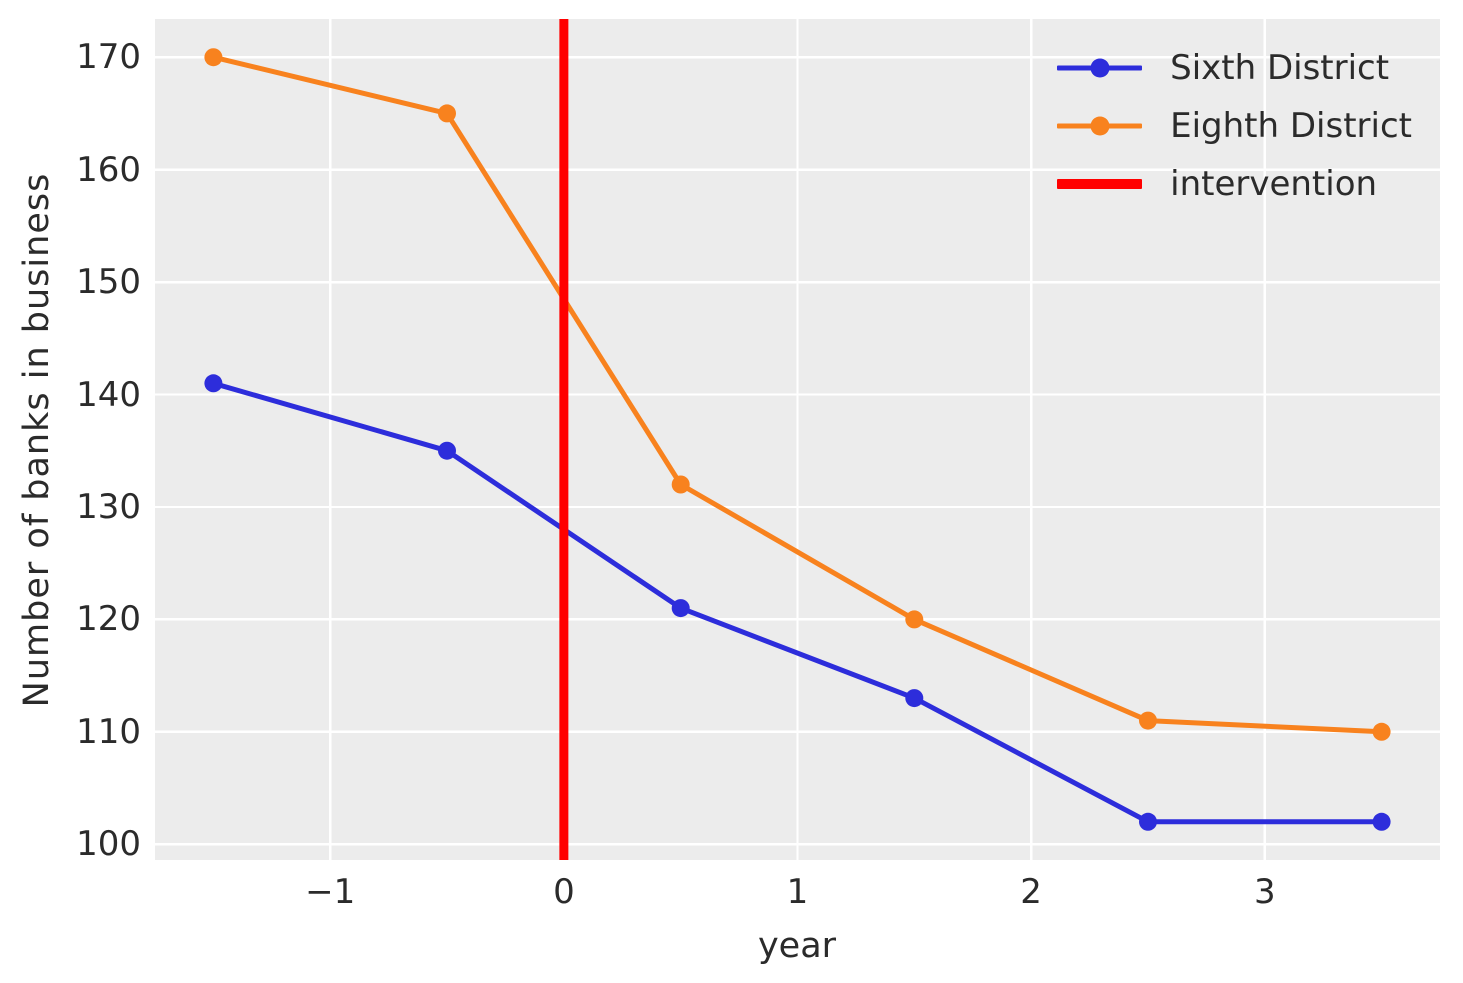 The width and height of the screenshot is (1463, 983). I want to click on x-tick-label: 3, so click(1264, 892).